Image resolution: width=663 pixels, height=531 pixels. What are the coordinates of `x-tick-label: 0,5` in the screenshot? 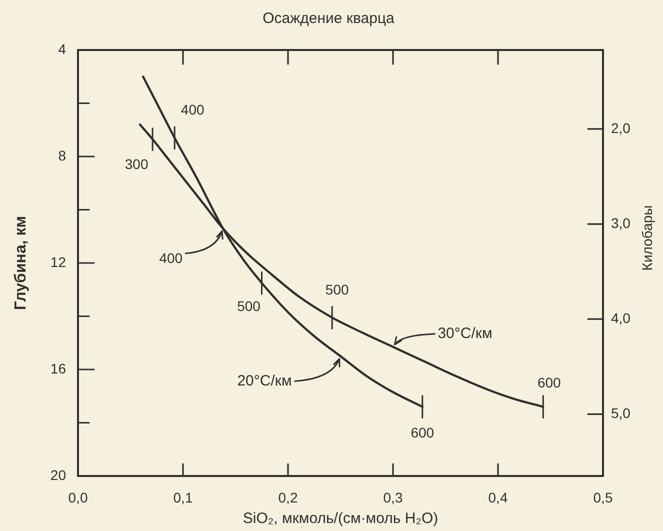 It's located at (603, 497).